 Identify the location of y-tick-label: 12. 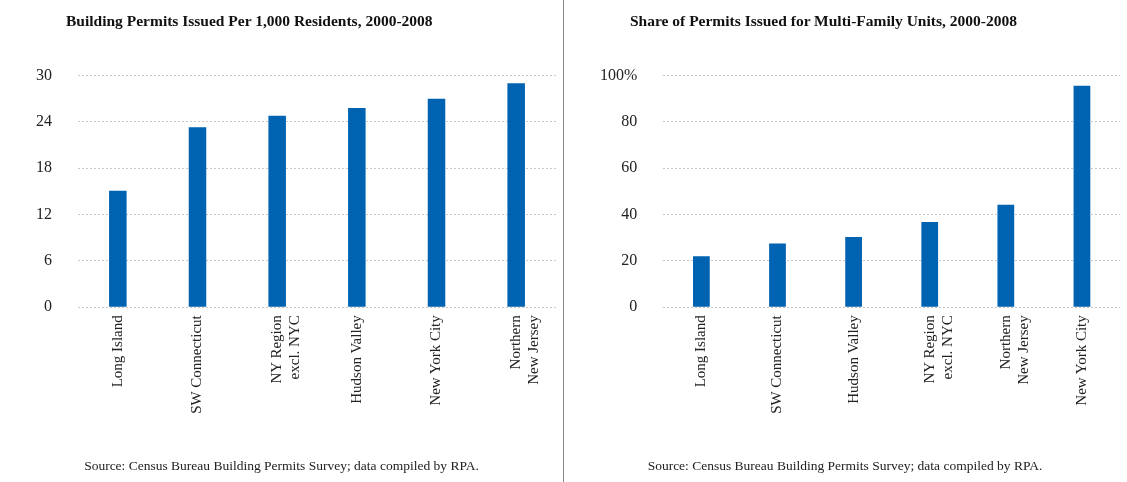
(44, 213).